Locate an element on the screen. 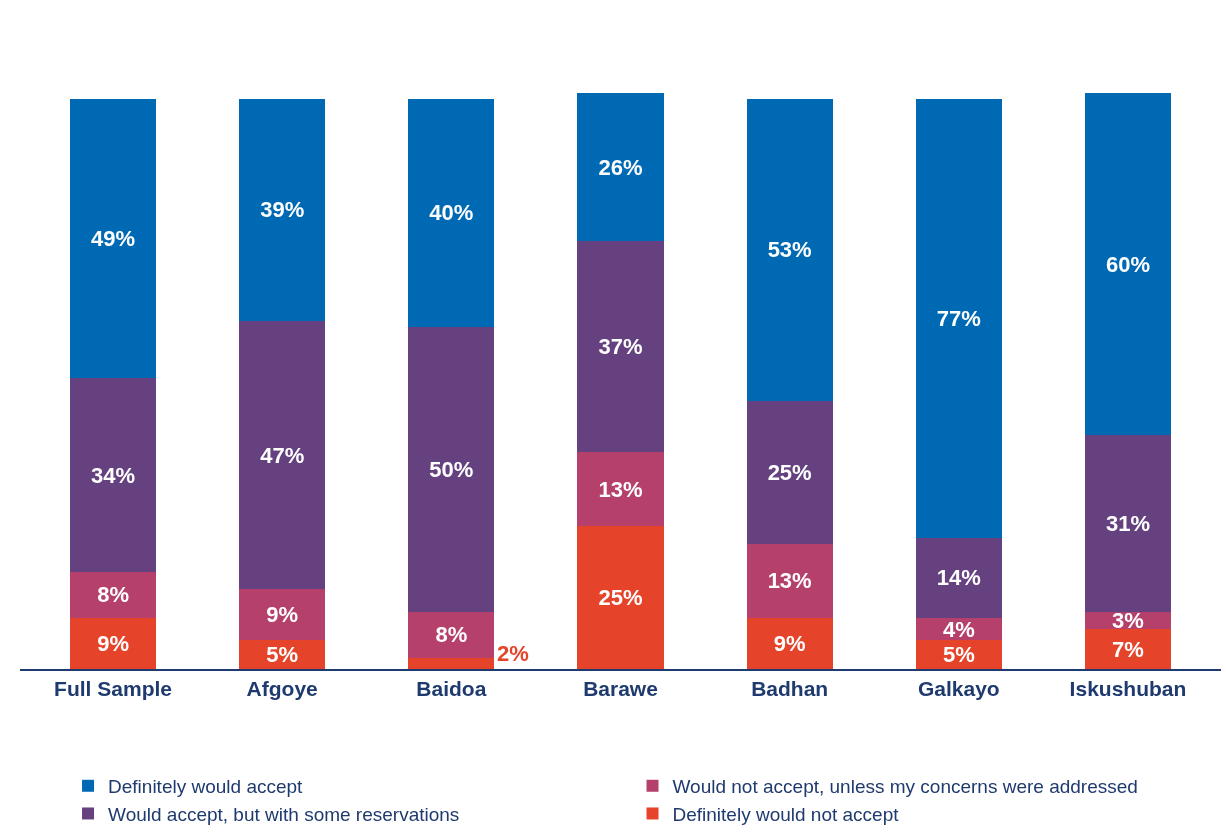 This screenshot has height=839, width=1226. data-label: 39% is located at coordinates (282, 210).